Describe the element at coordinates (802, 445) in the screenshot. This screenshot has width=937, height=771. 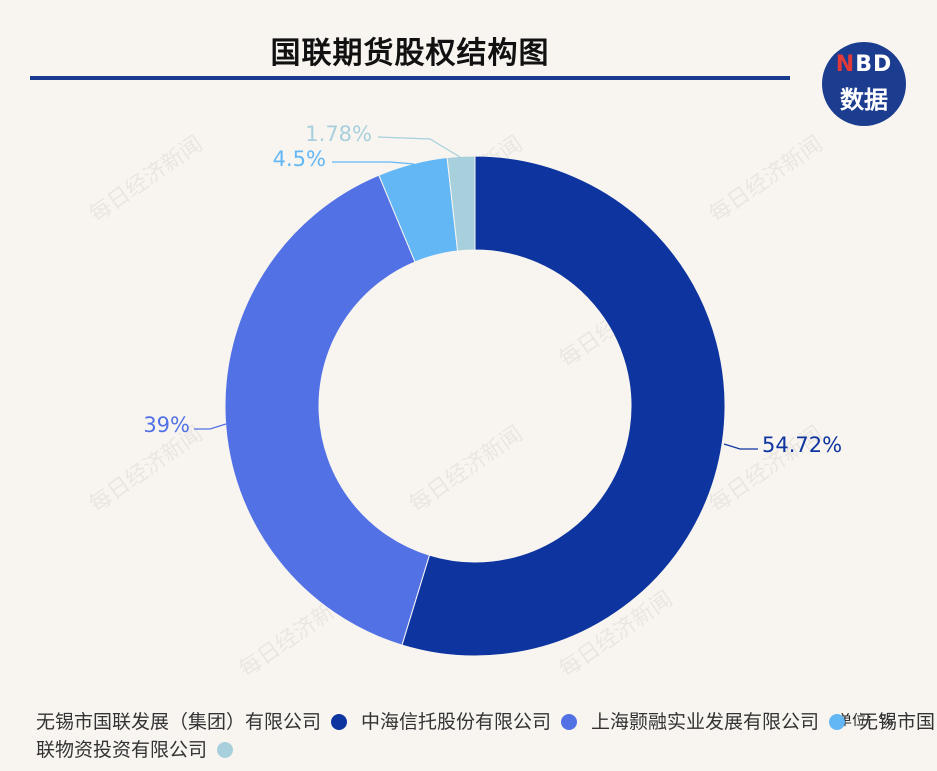
I see `slice-data-label: 54.72%` at that location.